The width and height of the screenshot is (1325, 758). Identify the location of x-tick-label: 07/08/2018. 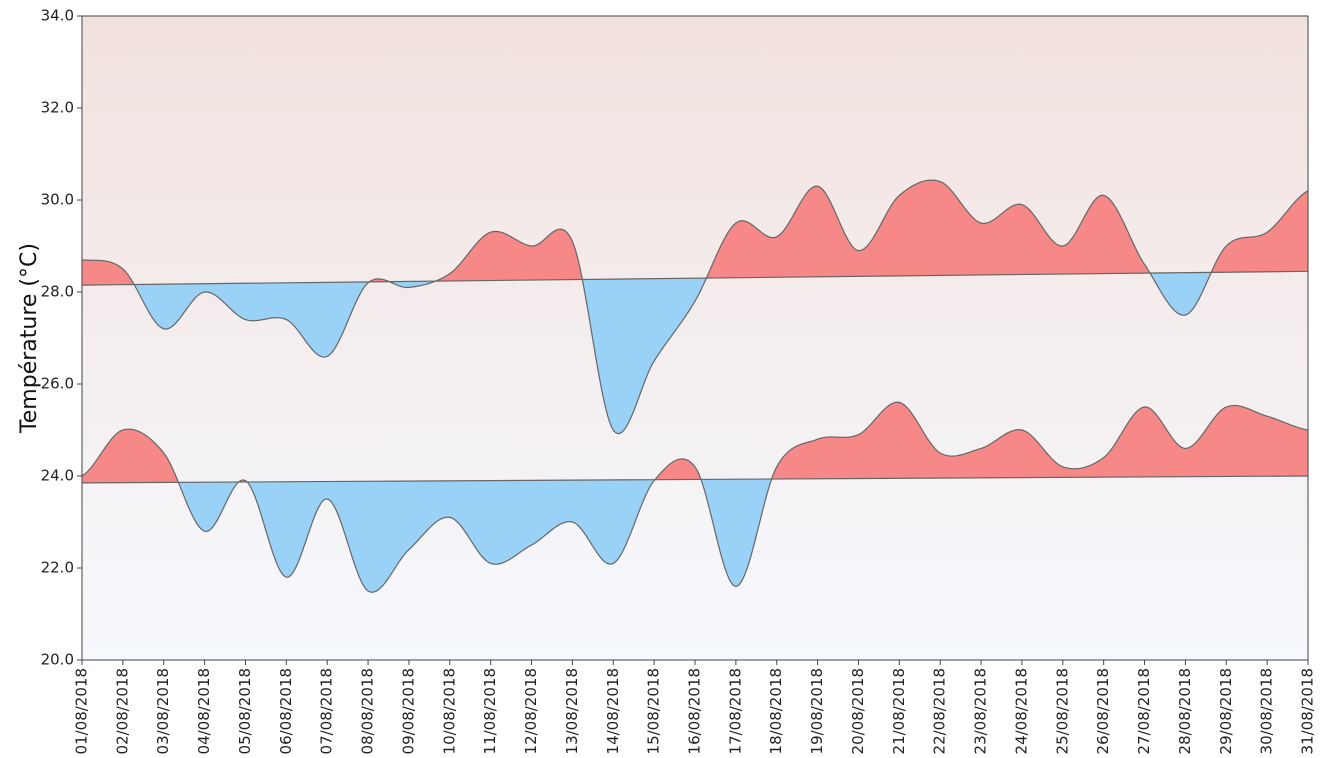
(327, 711).